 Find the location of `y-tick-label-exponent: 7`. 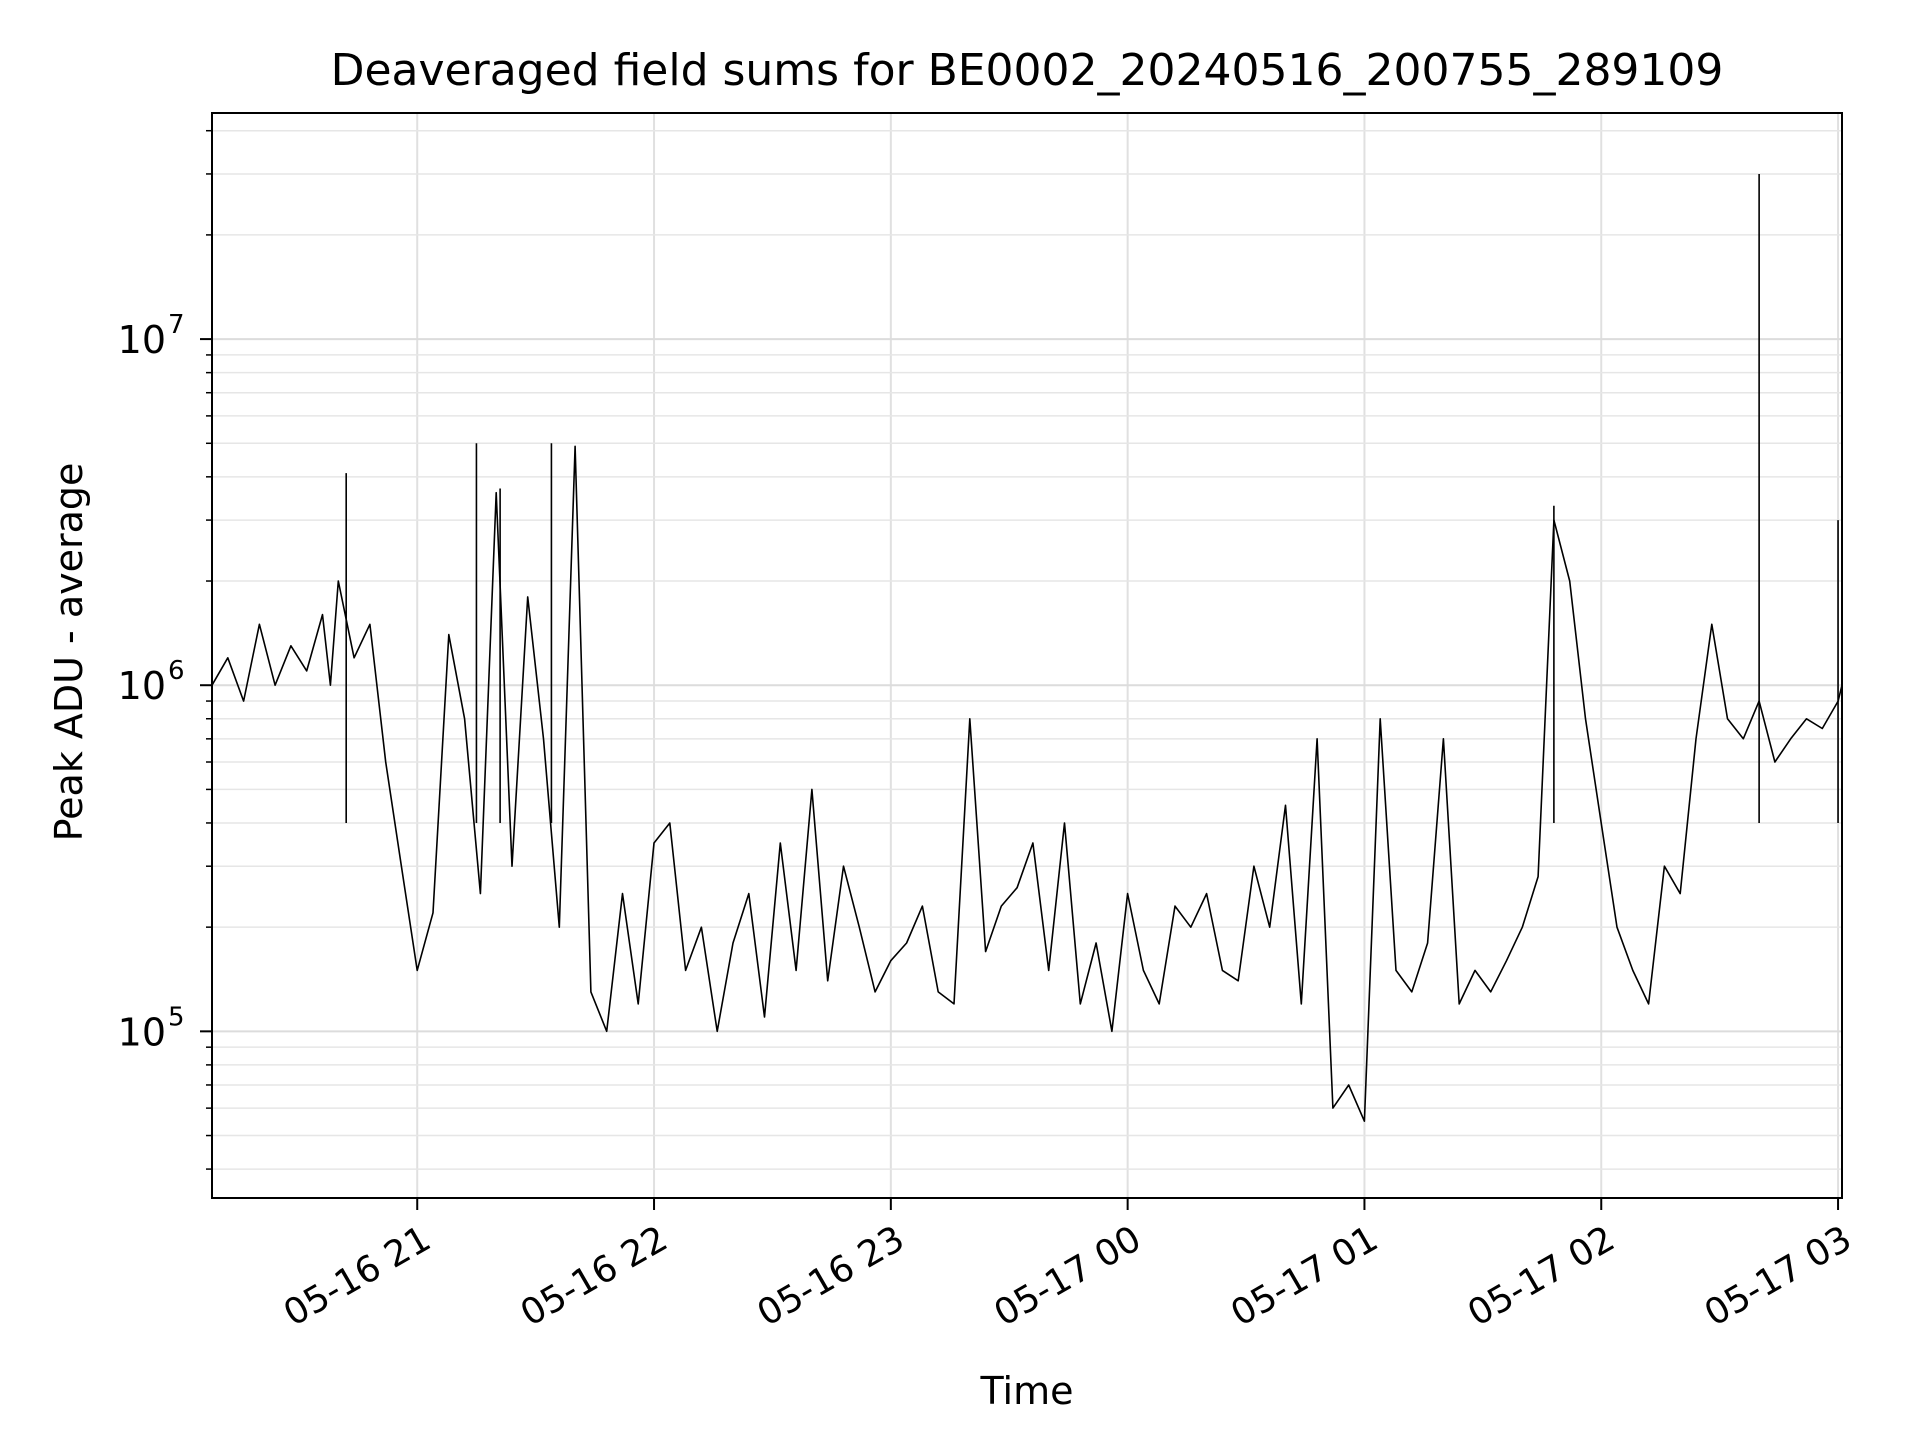

y-tick-label-exponent: 7 is located at coordinates (176, 325).